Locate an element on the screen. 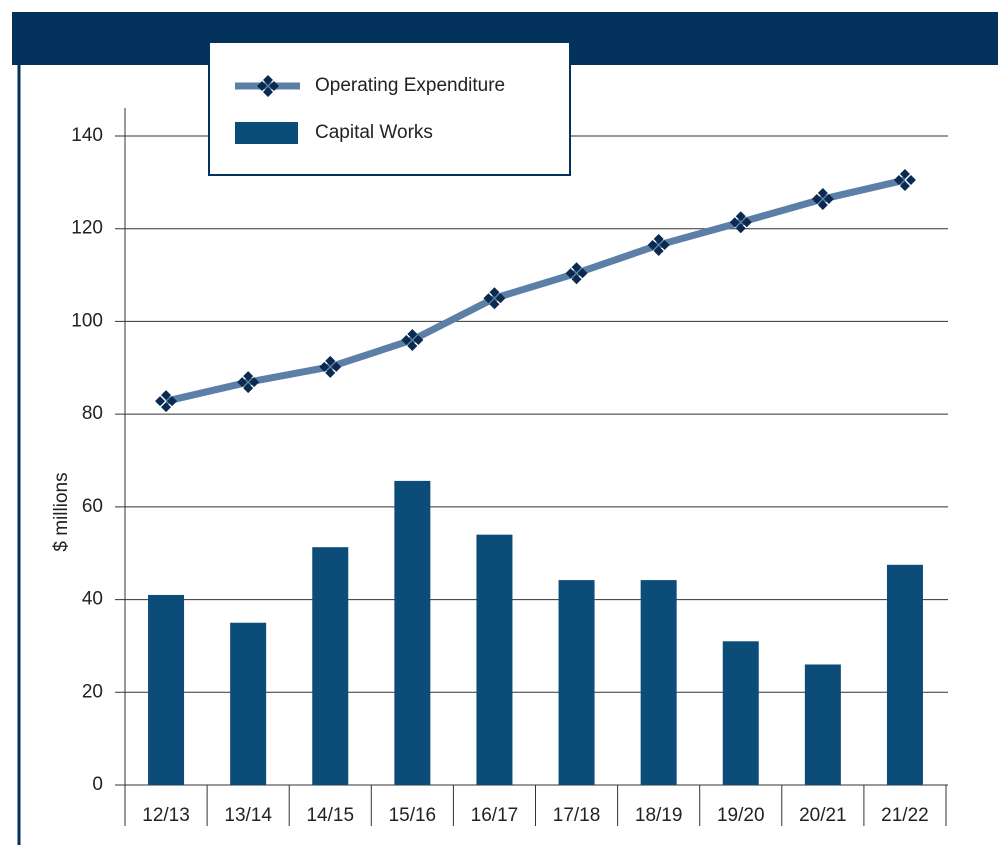 Image resolution: width=998 pixels, height=845 pixels. x-tick-label: 21/22 is located at coordinates (905, 815).